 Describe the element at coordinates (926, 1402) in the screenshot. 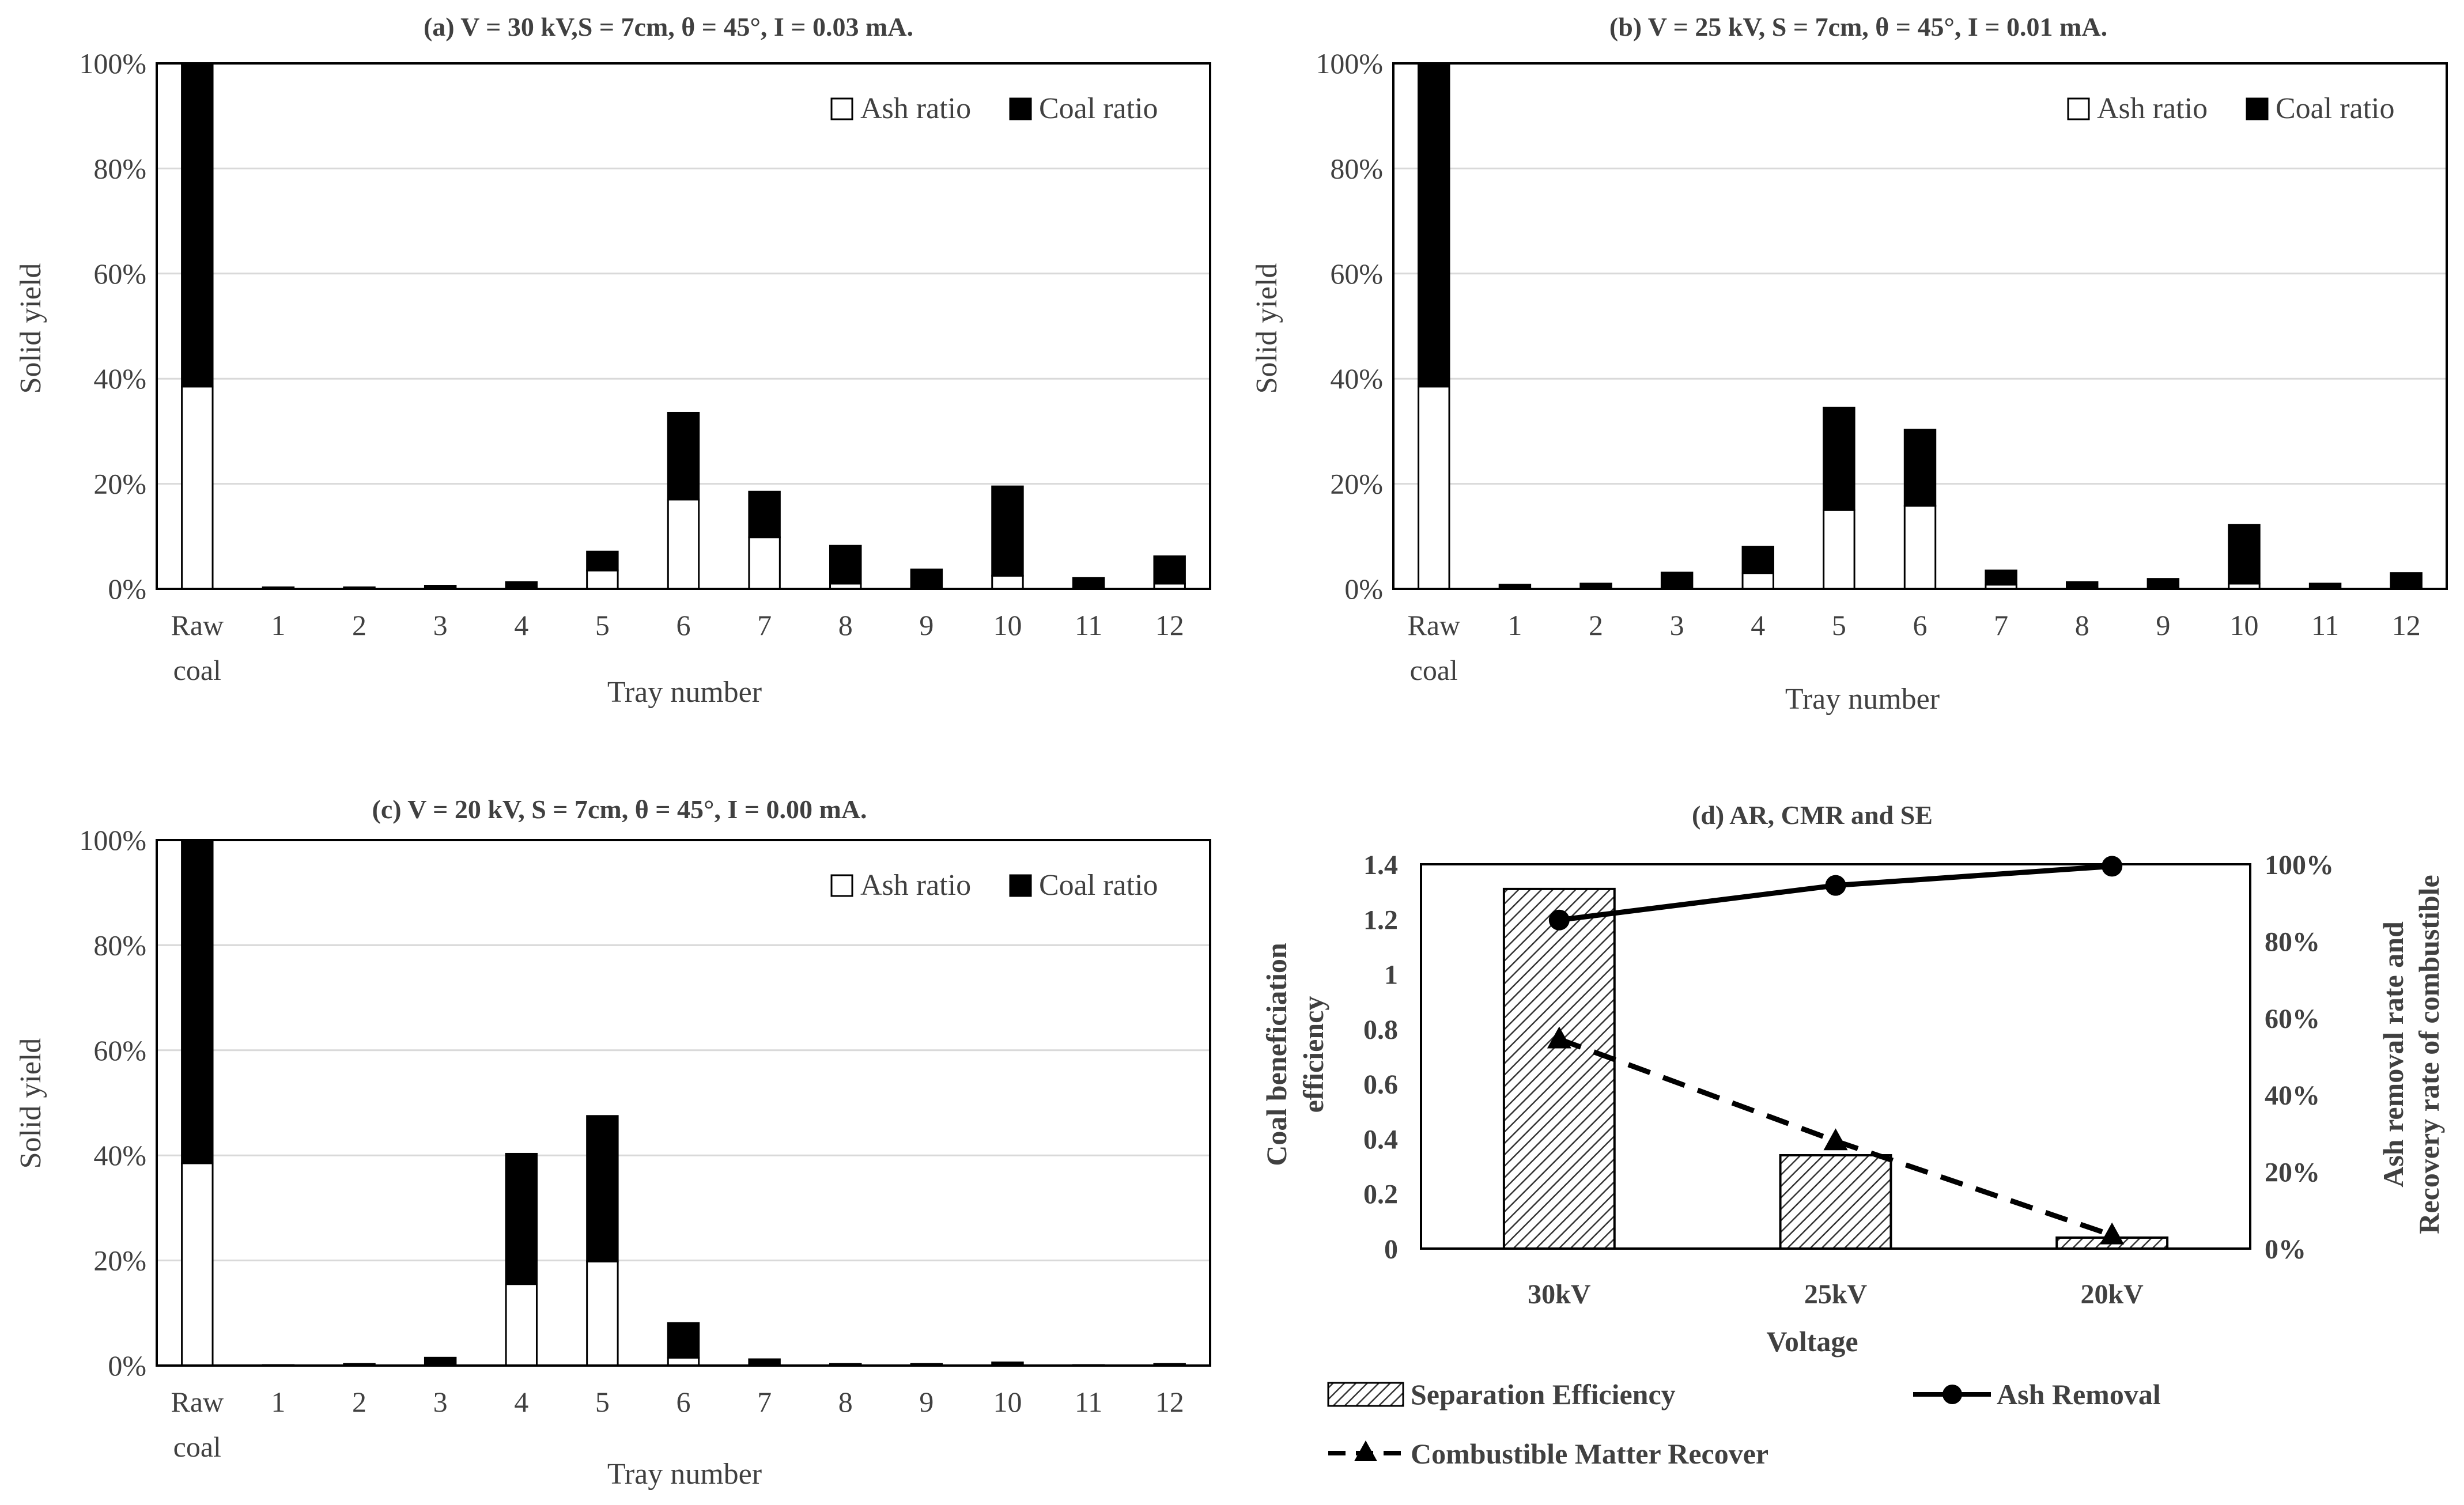

I see `x-tick-label: 9` at that location.